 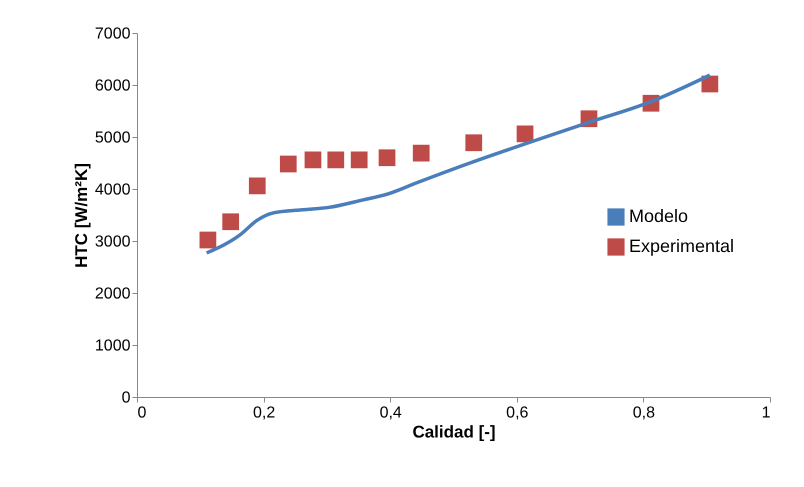 What do you see at coordinates (112, 138) in the screenshot?
I see `y-tick-label: 5000` at bounding box center [112, 138].